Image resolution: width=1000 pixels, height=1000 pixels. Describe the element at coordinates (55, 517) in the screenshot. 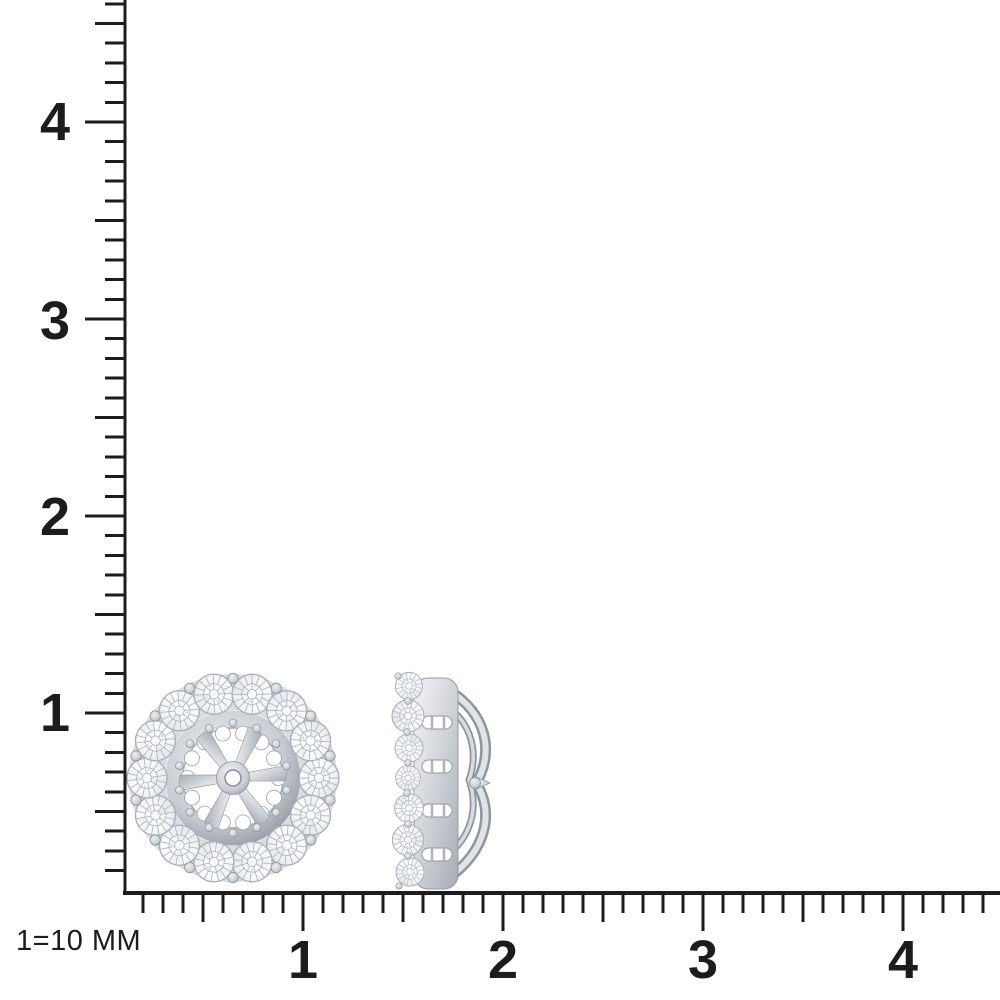

I see `v-label-2: 2` at that location.